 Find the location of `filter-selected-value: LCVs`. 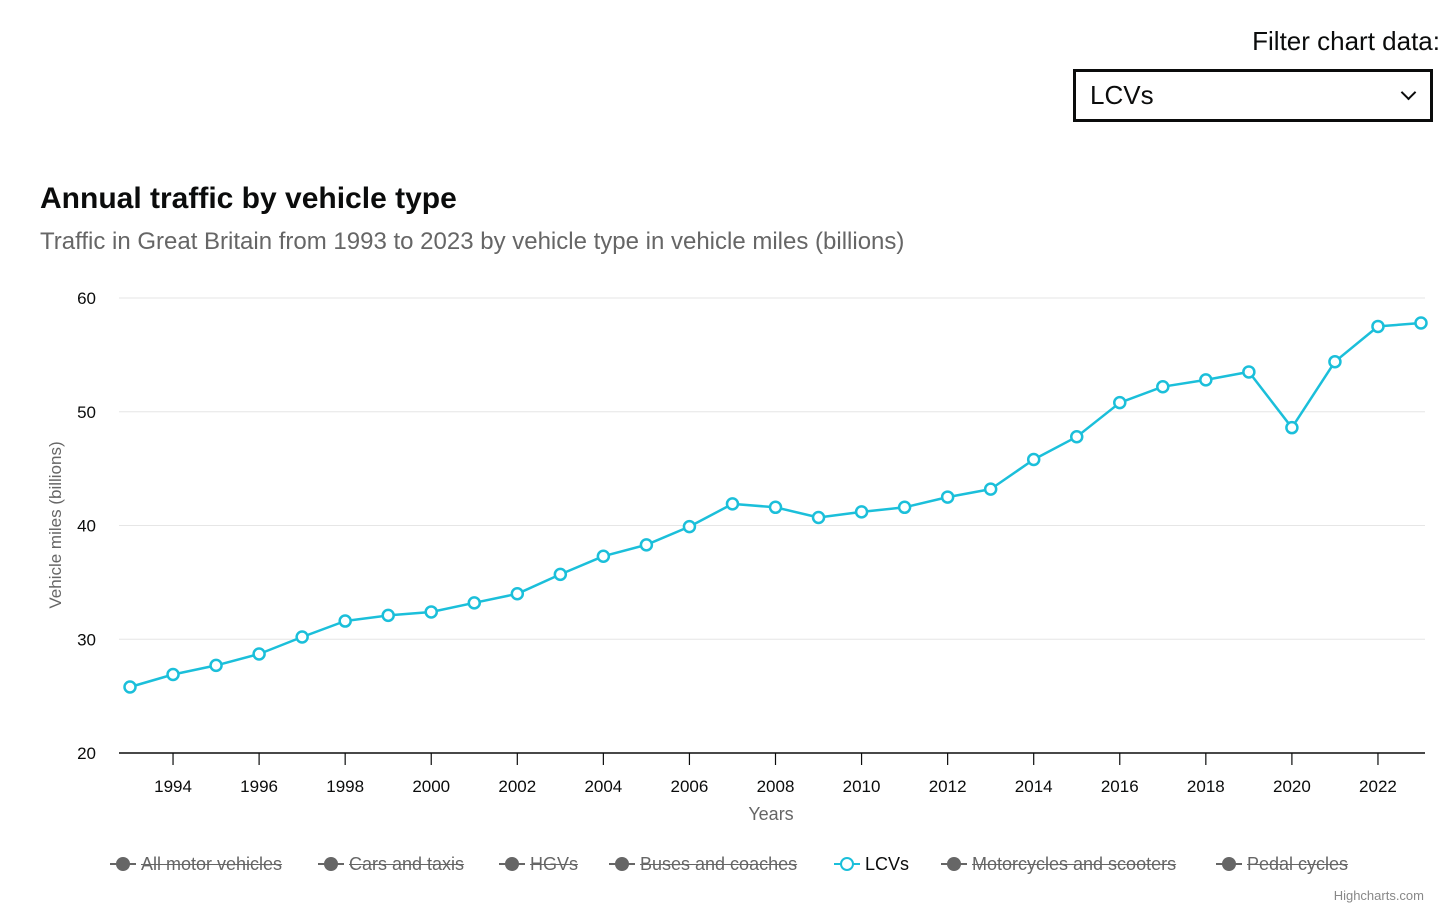

filter-selected-value: LCVs is located at coordinates (1122, 95).